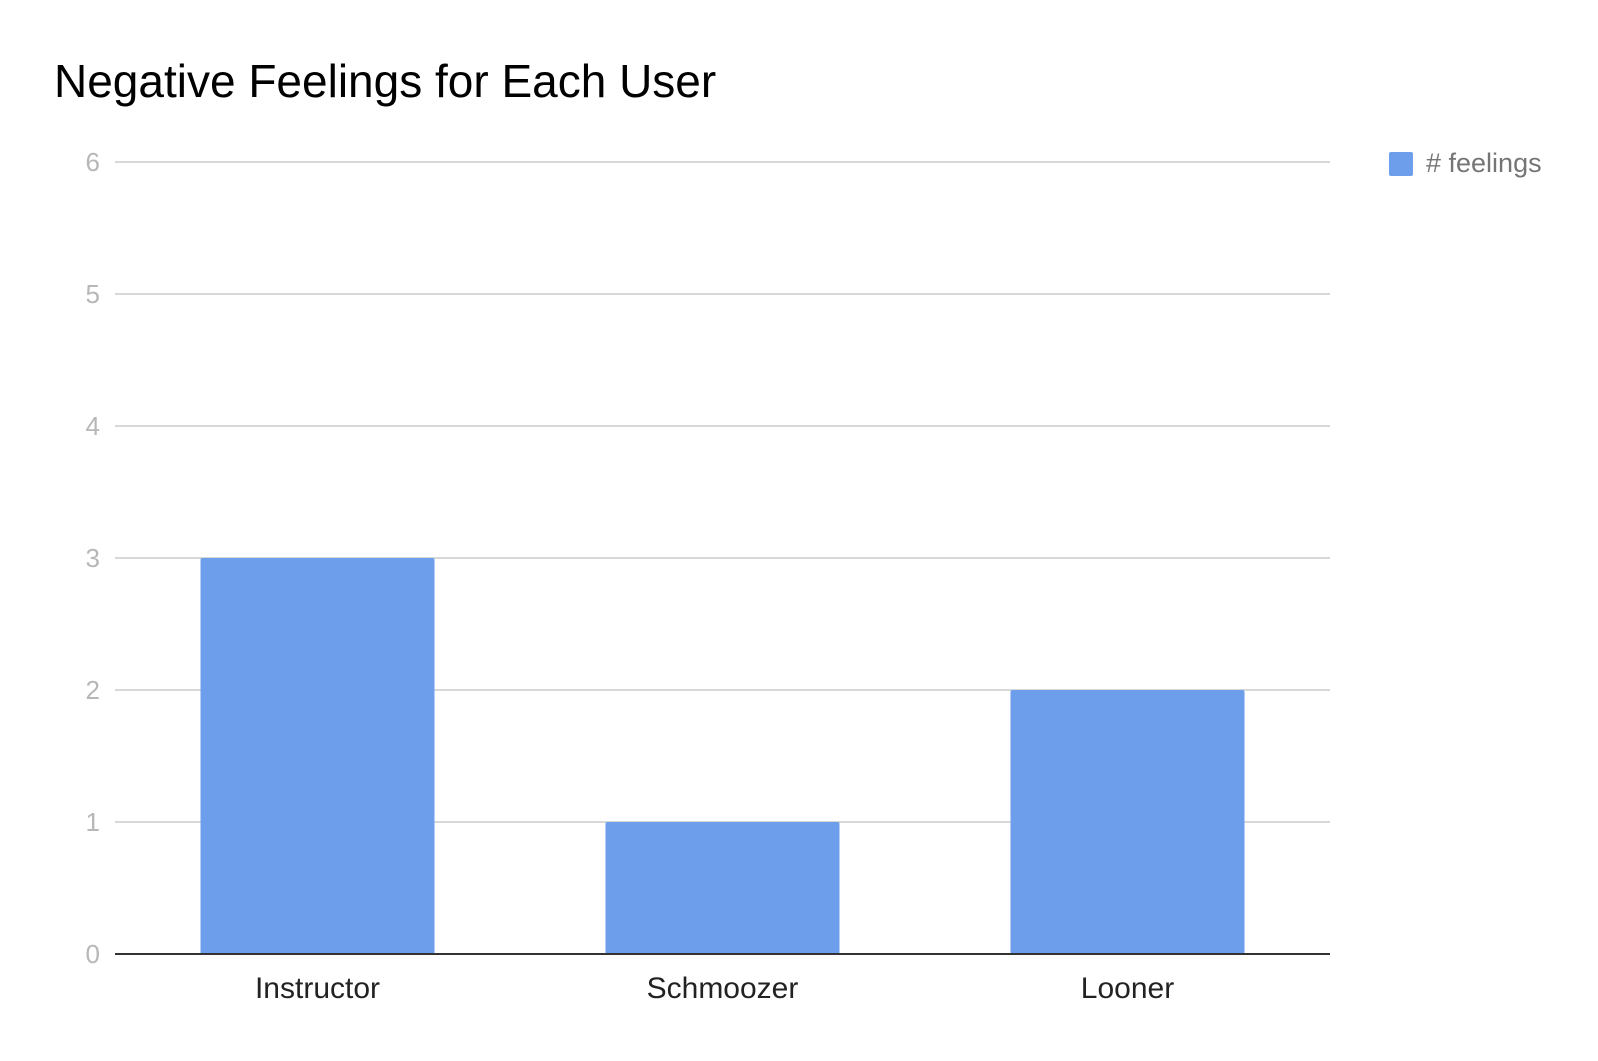 The height and width of the screenshot is (1061, 1598). Describe the element at coordinates (93, 426) in the screenshot. I see `y-tick-label: 4` at that location.